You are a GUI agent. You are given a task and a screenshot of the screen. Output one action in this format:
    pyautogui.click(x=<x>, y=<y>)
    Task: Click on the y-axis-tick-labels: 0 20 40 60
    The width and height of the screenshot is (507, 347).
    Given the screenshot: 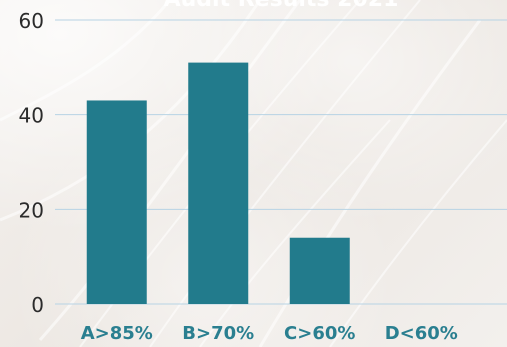 What is the action you would take?
    pyautogui.click(x=31, y=163)
    